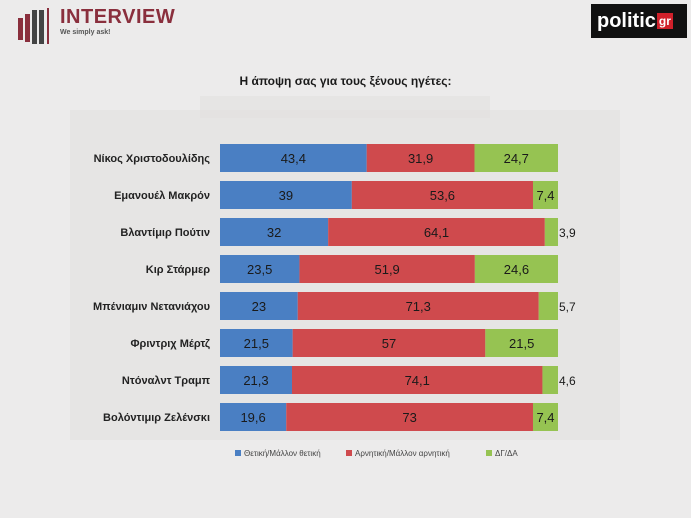 Image resolution: width=691 pixels, height=518 pixels. I want to click on data-label: 57, so click(389, 343).